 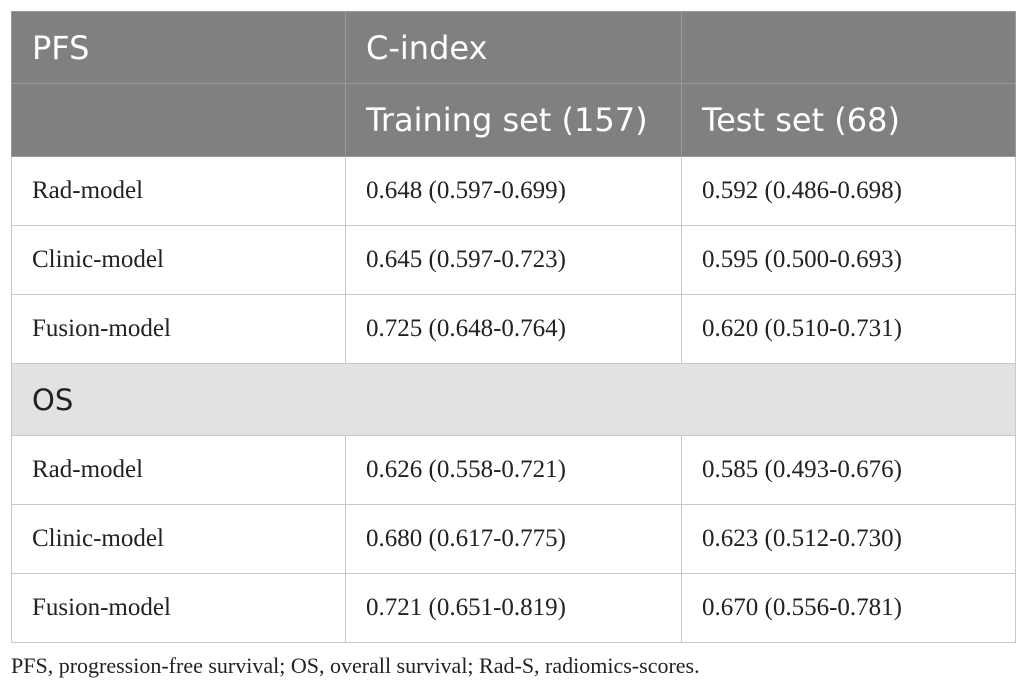 I want to click on os-section-row: OS, so click(x=513, y=399).